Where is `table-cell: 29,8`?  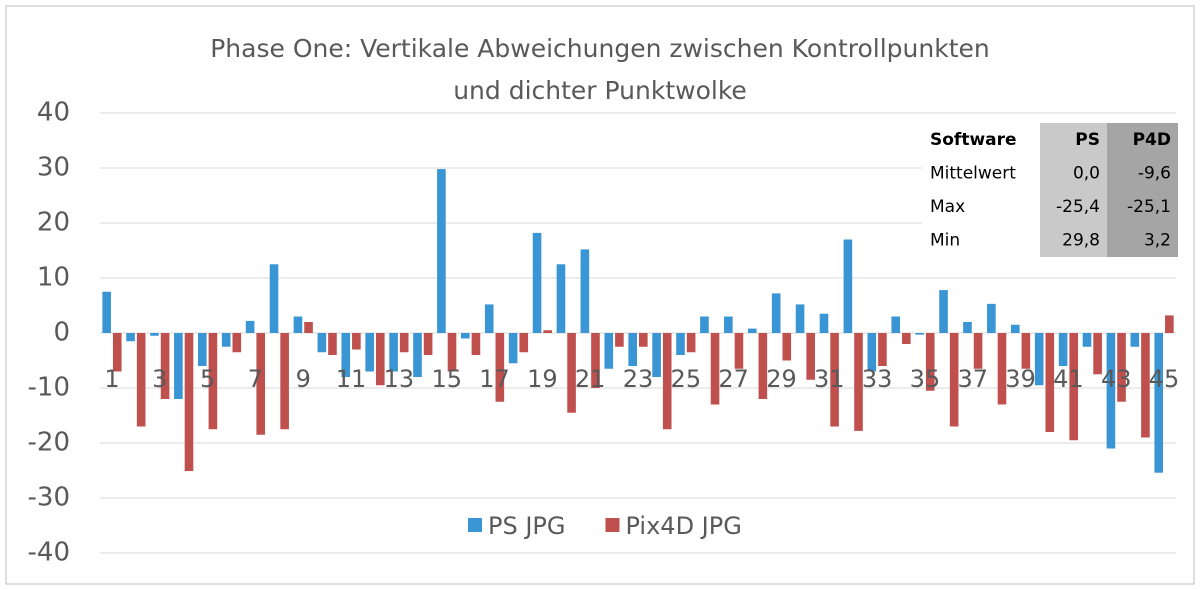 table-cell: 29,8 is located at coordinates (1081, 240).